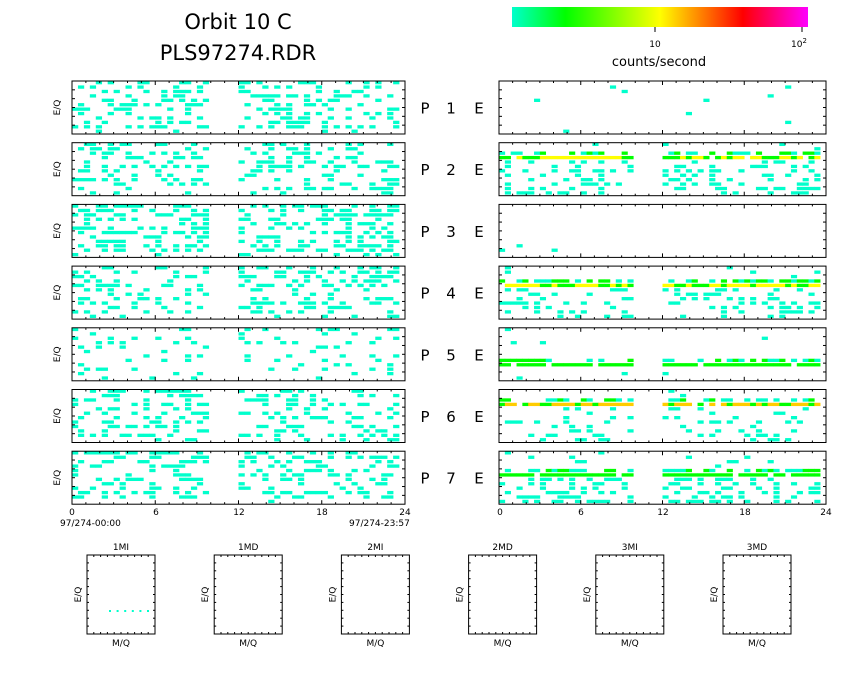 This screenshot has width=850, height=680. What do you see at coordinates (660, 17) in the screenshot?
I see `colorbar` at bounding box center [660, 17].